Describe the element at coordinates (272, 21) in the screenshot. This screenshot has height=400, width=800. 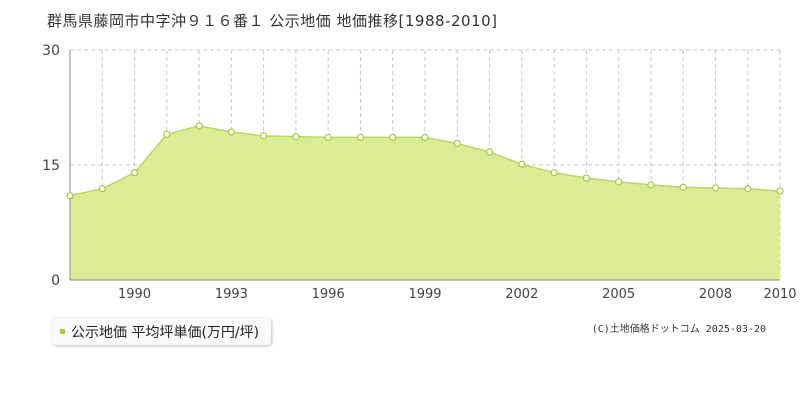
I see `chart-title: 群馬県藤岡市中字沖９１６番１ 公示地価 地価推移[1988-2010]` at that location.